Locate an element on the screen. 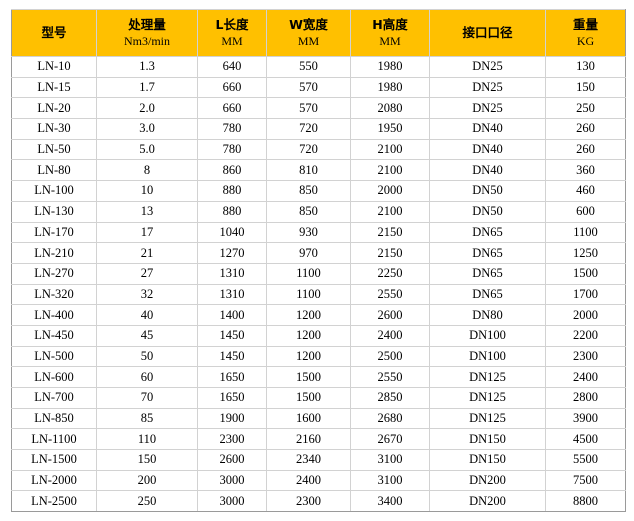 The image size is (634, 521). column-header-weight: 重量 KG is located at coordinates (585, 33).